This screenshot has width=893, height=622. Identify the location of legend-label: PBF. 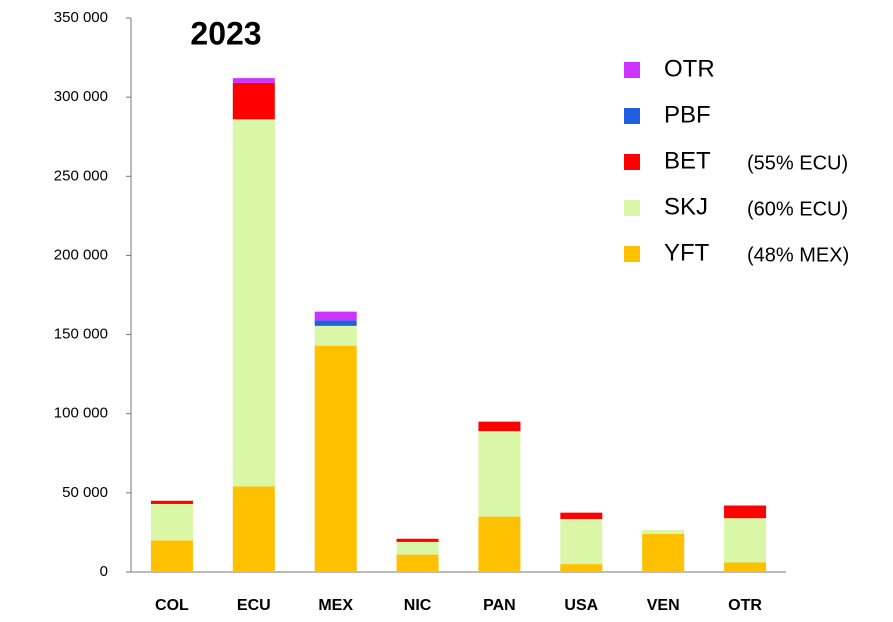
(687, 114).